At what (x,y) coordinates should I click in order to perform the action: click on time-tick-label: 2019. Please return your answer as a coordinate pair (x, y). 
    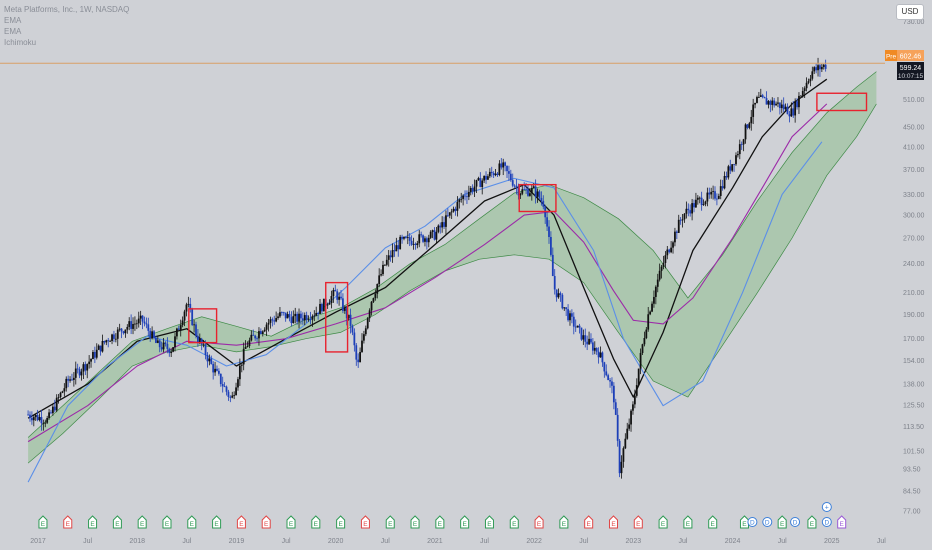
    Looking at the image, I should click on (237, 541).